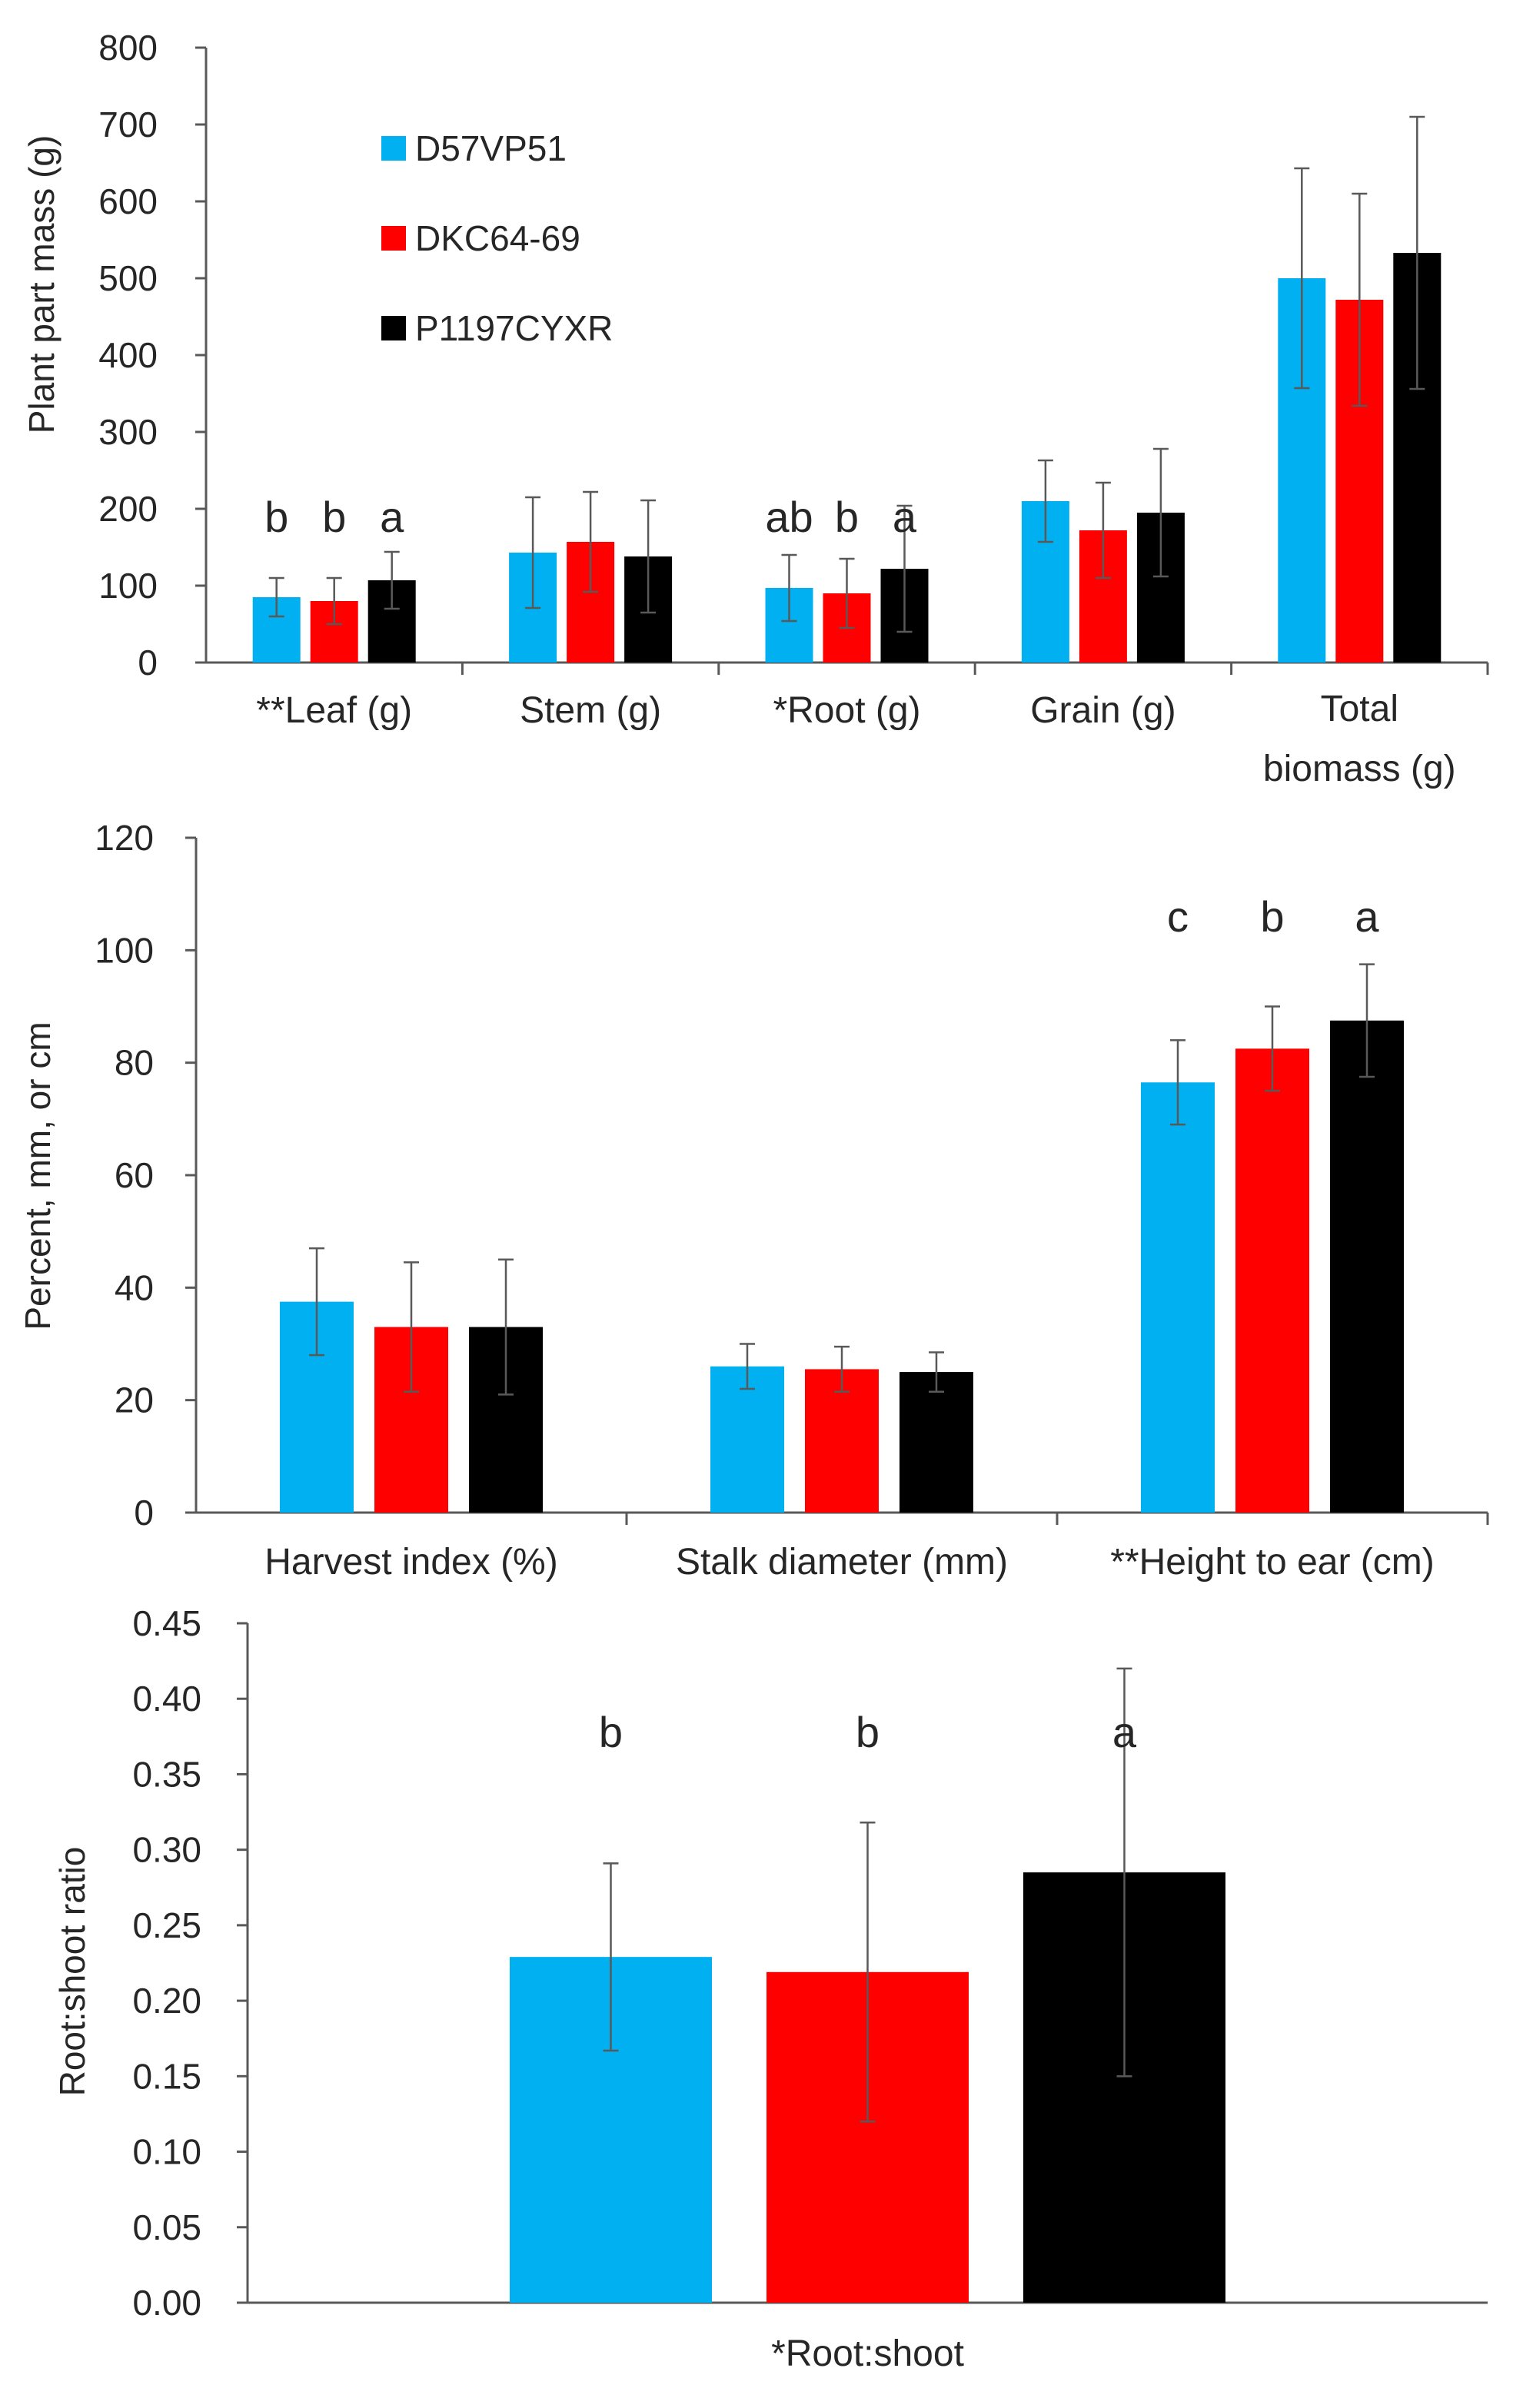 The height and width of the screenshot is (2408, 1523). I want to click on y-axis-title: Root:shoot ratio, so click(72, 1972).